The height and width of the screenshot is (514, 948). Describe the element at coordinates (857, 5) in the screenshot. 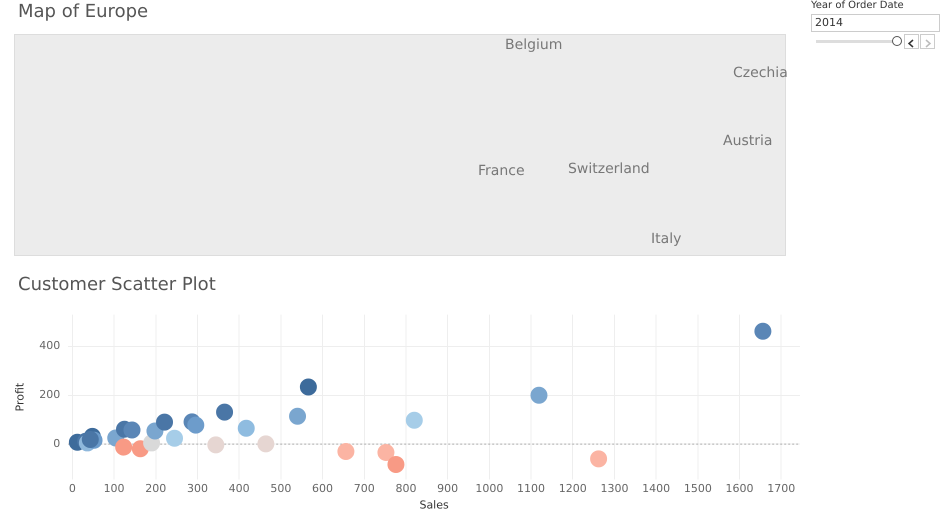

I see `text: Year of Order Date` at that location.